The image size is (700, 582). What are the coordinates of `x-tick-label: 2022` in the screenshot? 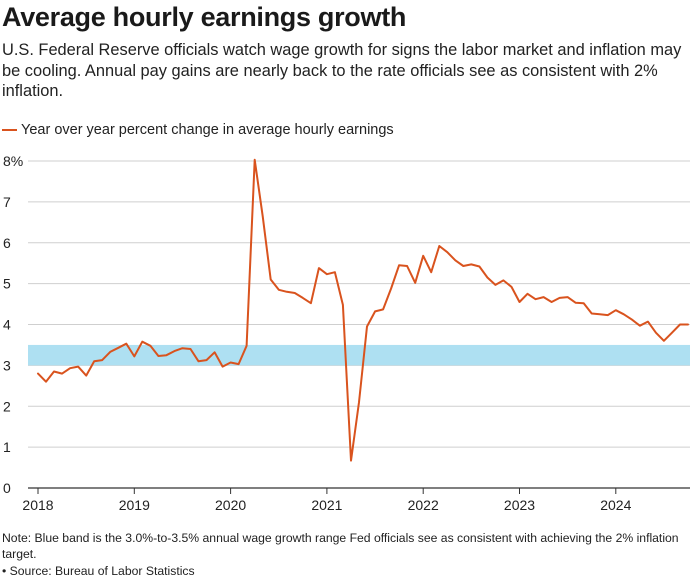 It's located at (423, 505).